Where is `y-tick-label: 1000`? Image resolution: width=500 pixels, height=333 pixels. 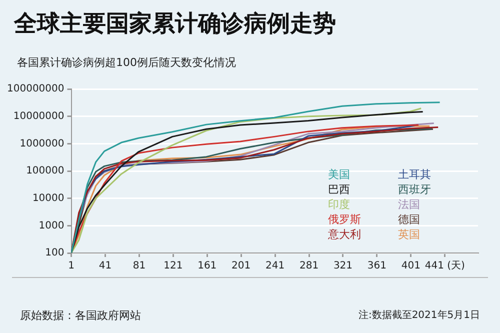 y-tick-label: 1000 is located at coordinates (51, 226).